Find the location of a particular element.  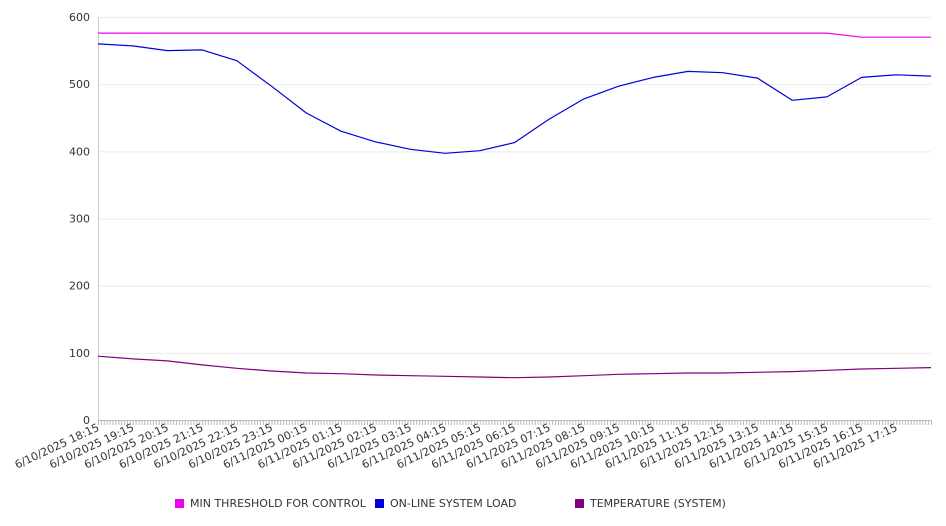

y-tick-label: 500 is located at coordinates (79, 84).